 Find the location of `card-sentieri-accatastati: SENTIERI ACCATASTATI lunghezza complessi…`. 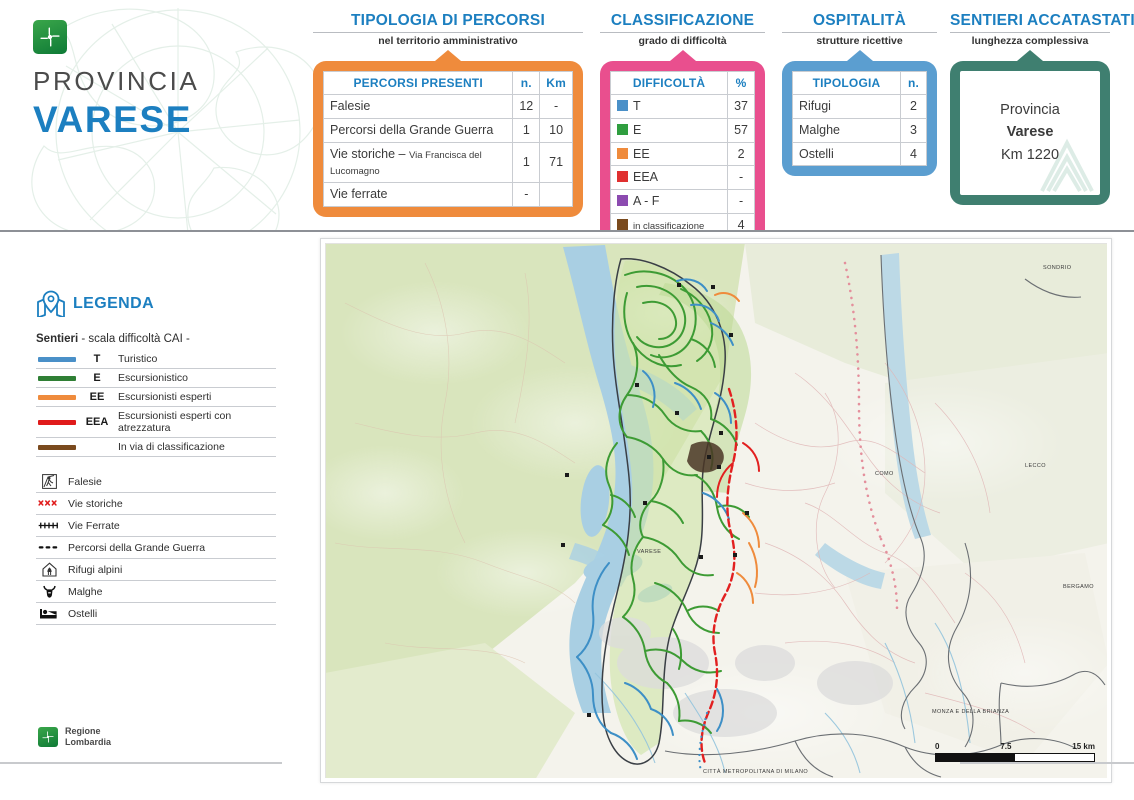

card-sentieri-accatastati: SENTIERI ACCATASTATI lunghezza complessi… is located at coordinates (1042, 108).